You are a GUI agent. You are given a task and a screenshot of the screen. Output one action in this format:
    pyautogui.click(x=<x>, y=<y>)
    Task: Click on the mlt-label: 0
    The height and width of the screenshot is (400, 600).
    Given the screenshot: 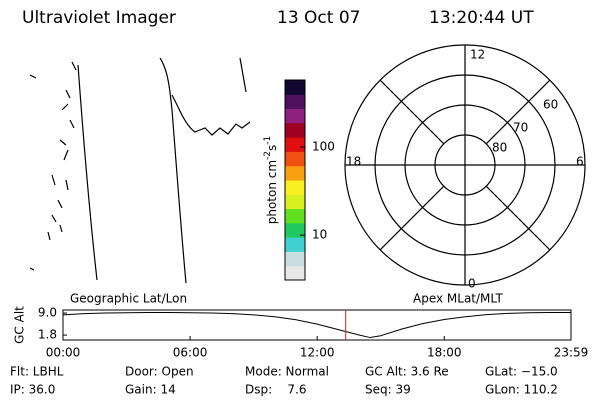 What is the action you would take?
    pyautogui.click(x=472, y=284)
    